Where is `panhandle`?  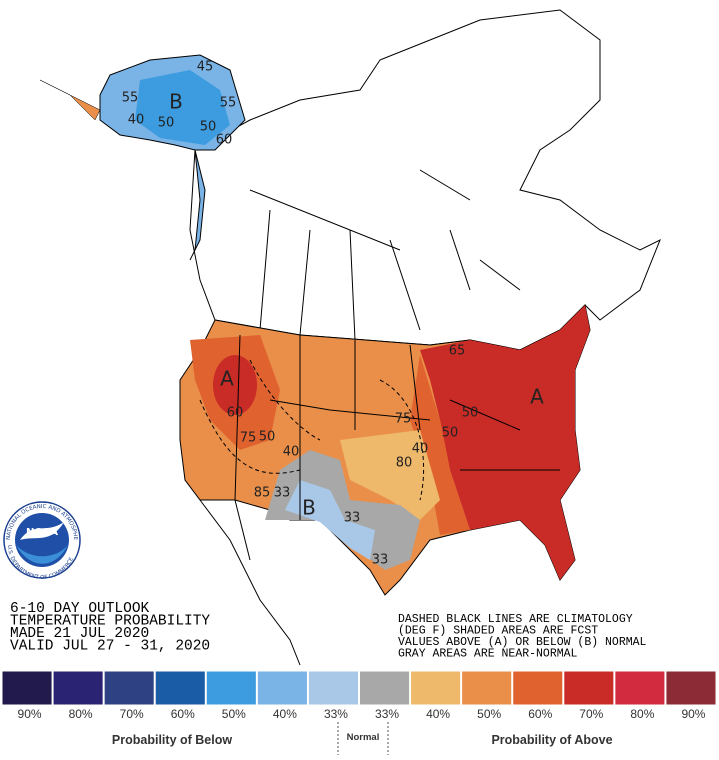
panhandle is located at coordinates (197, 205).